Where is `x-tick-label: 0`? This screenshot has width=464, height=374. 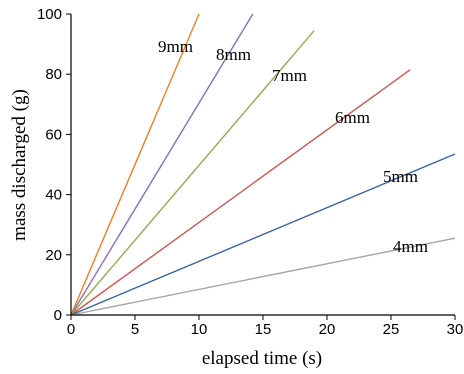 x-tick-label: 0 is located at coordinates (71, 329).